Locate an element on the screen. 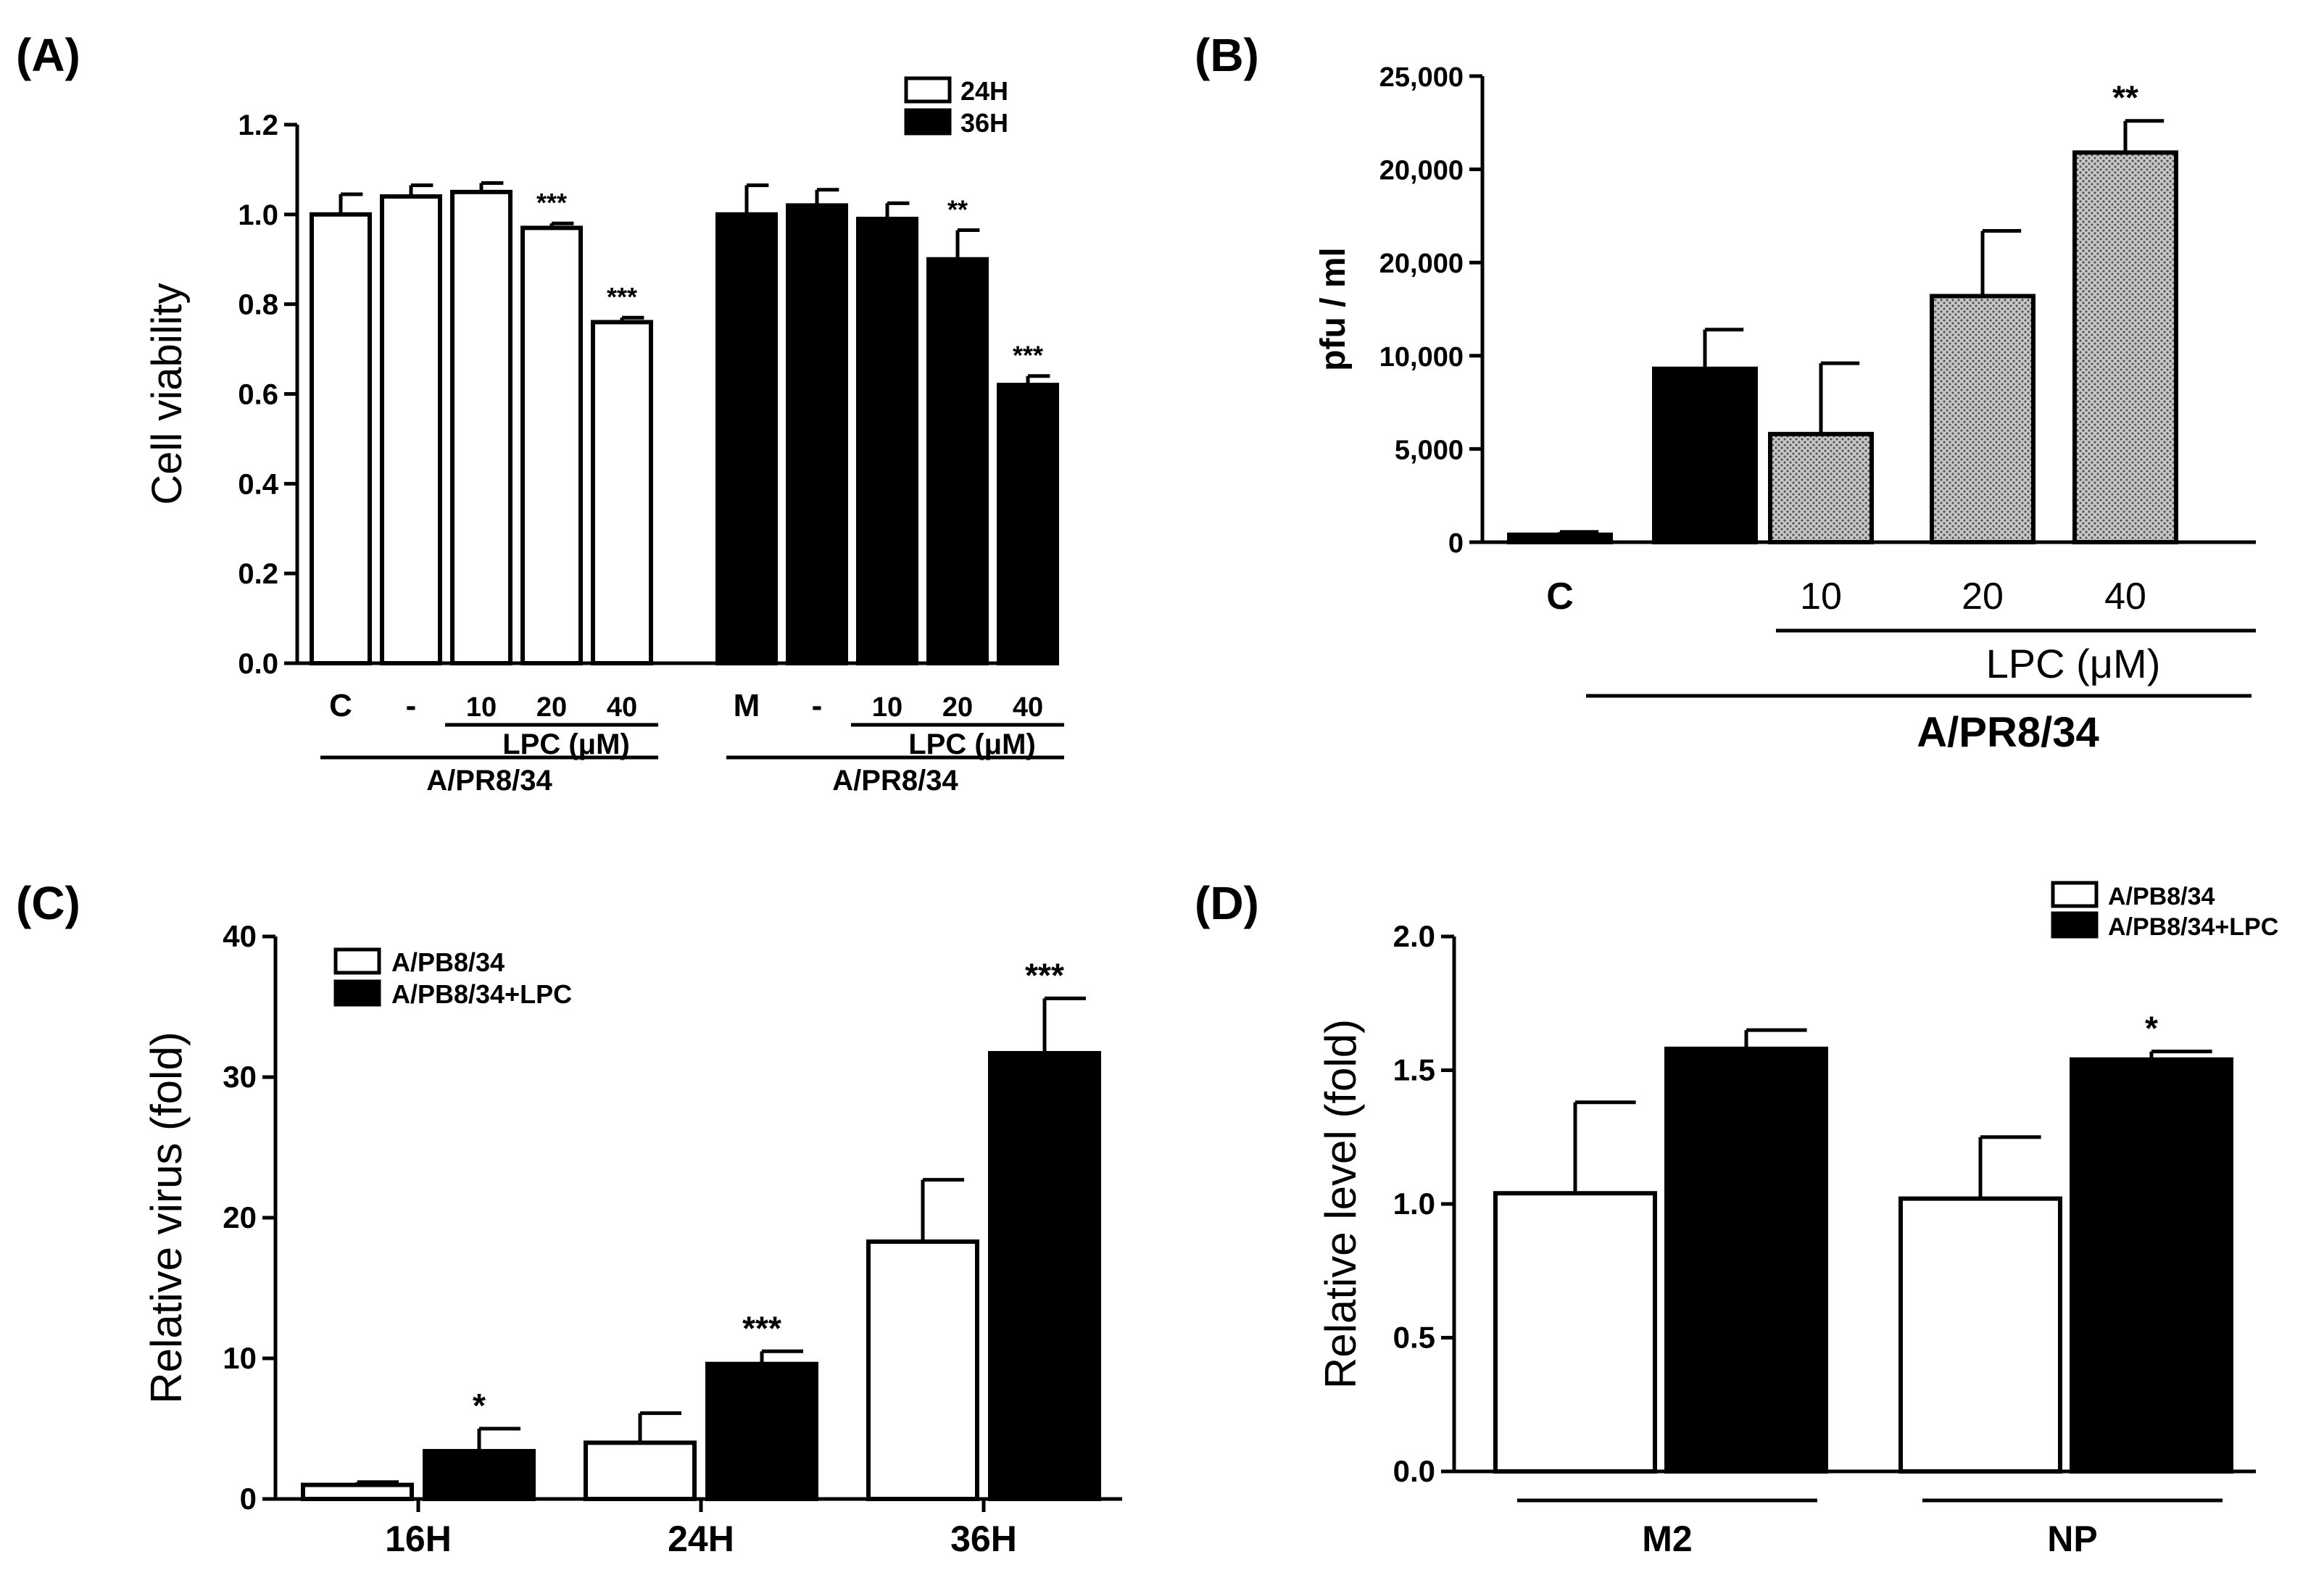 Image resolution: width=2324 pixels, height=1570 pixels. y-axis-label: Cell viability is located at coordinates (167, 393).